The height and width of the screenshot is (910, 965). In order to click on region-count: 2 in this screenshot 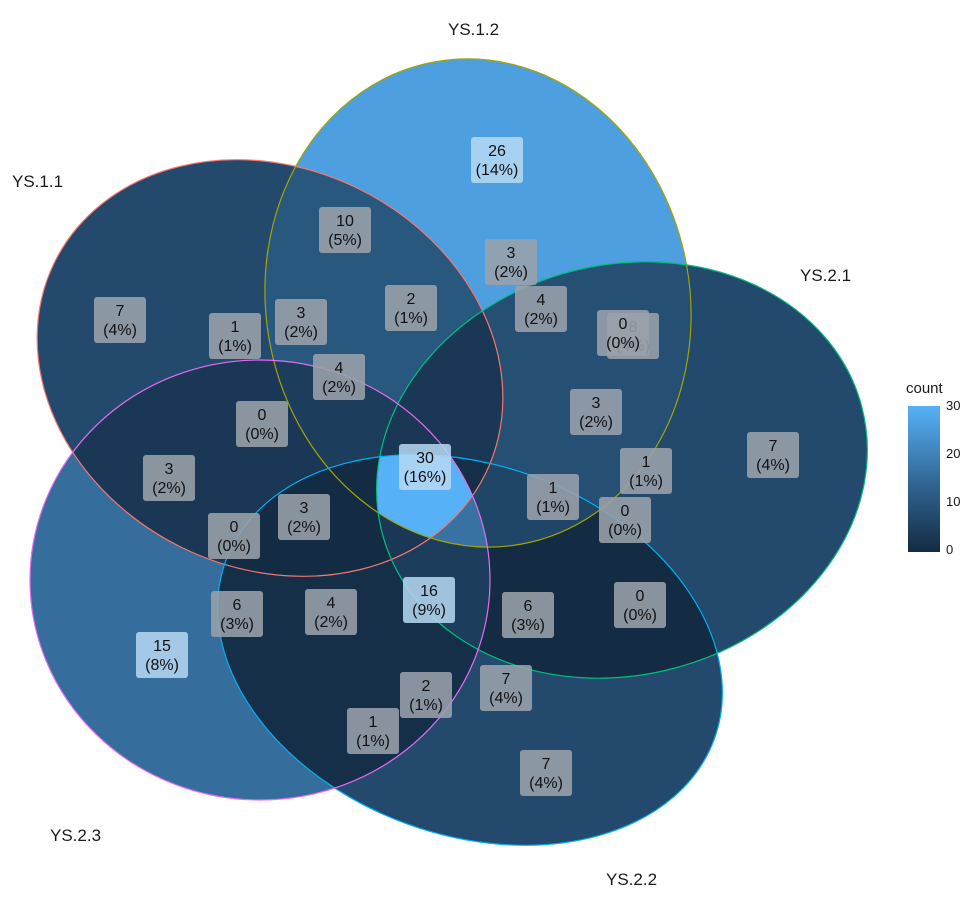, I will do `click(426, 686)`.